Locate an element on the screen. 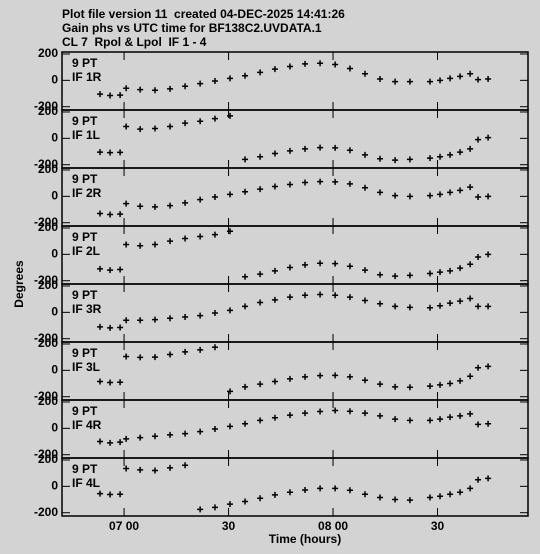  chart-subtitle: CL 7 Rpol & Lpol IF 1 - 4 is located at coordinates (134, 42).